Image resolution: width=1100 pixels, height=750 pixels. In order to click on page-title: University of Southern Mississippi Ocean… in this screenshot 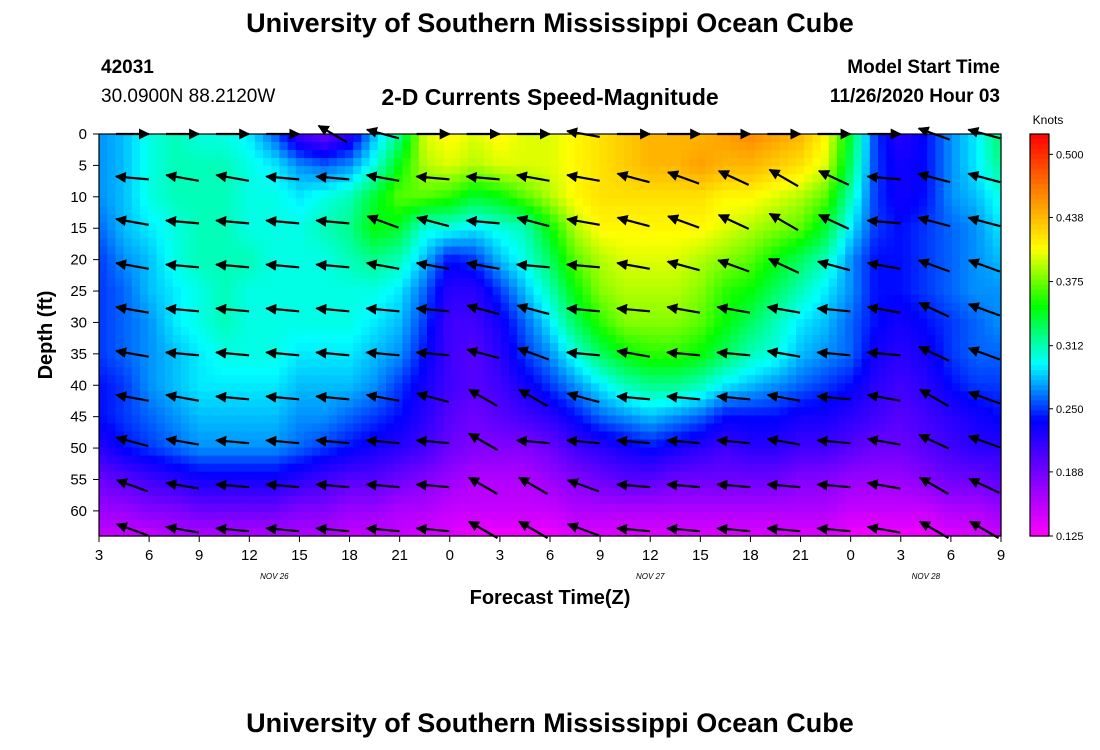, I will do `click(550, 23)`.